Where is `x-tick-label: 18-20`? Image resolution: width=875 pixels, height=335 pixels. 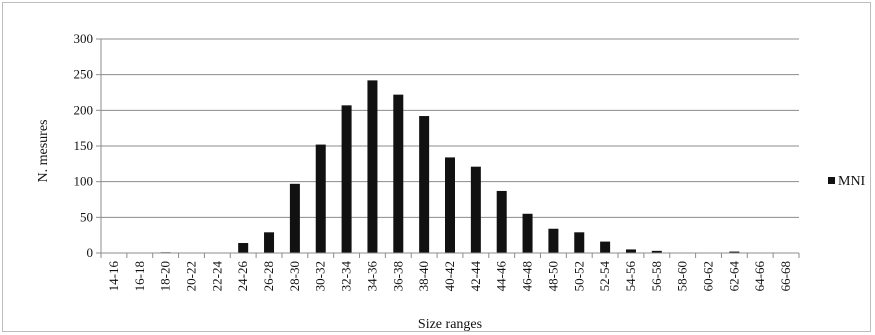
x-tick-label: 18-20 is located at coordinates (165, 276).